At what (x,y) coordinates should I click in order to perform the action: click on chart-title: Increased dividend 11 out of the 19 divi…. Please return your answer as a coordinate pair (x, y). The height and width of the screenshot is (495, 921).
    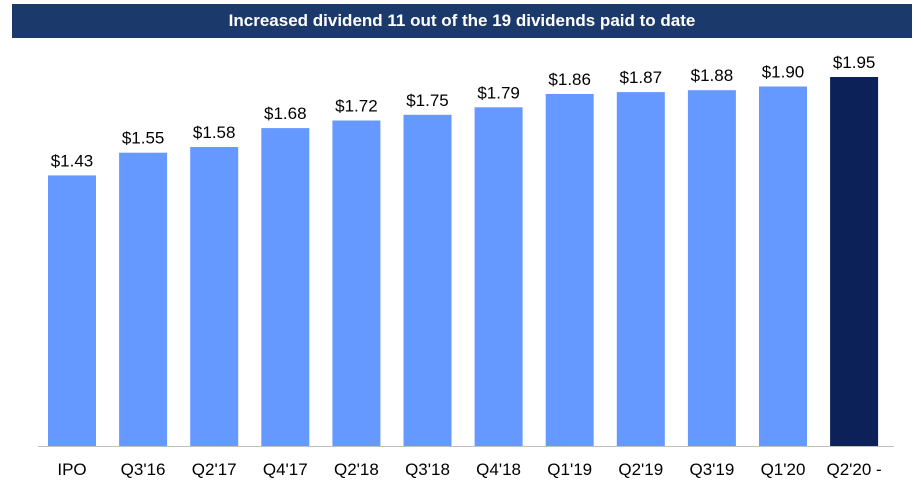
    Looking at the image, I should click on (462, 20).